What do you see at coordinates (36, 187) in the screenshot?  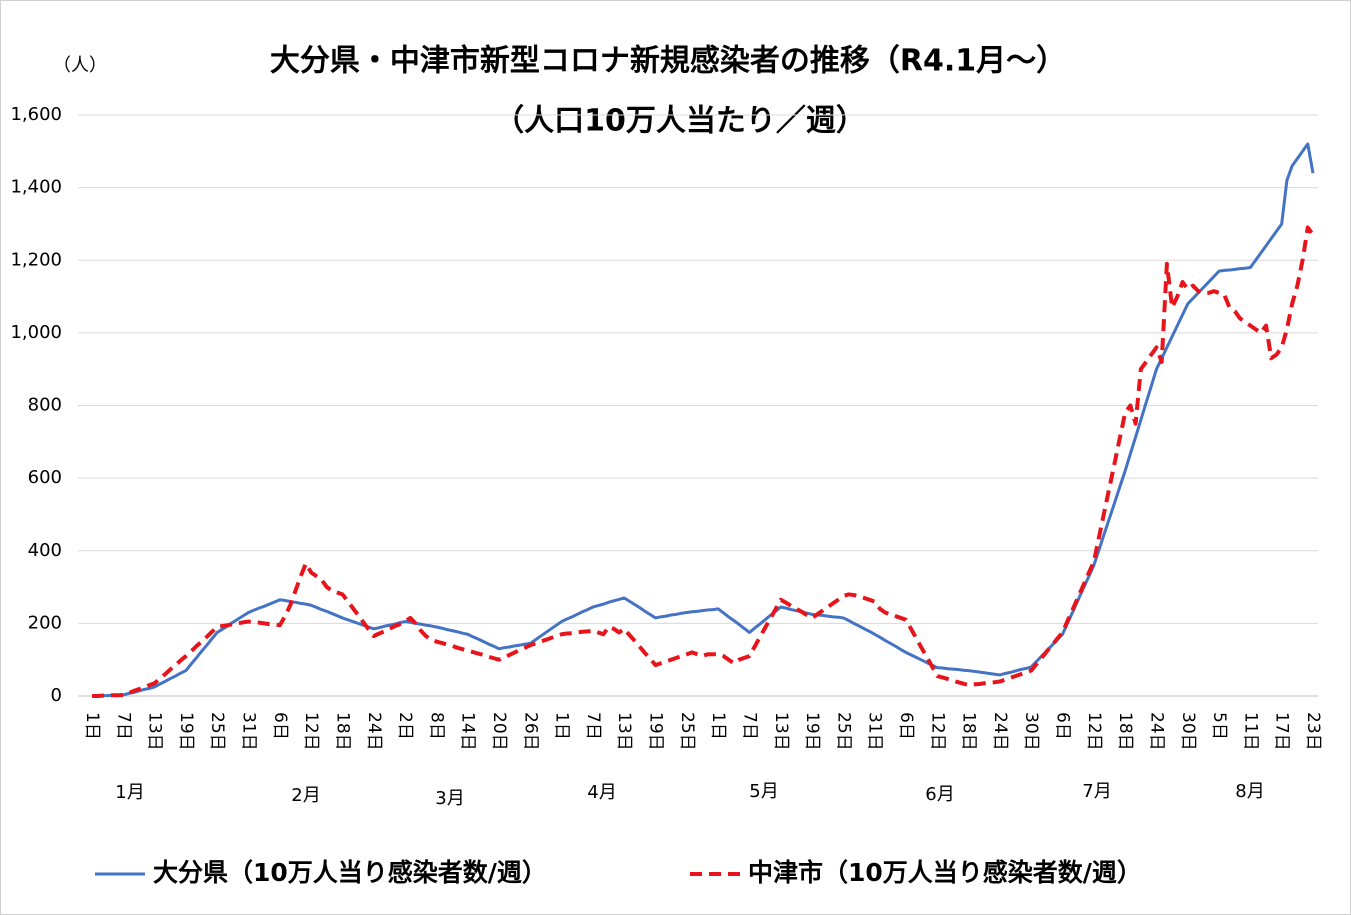 I see `y-tick-label: 1,400` at bounding box center [36, 187].